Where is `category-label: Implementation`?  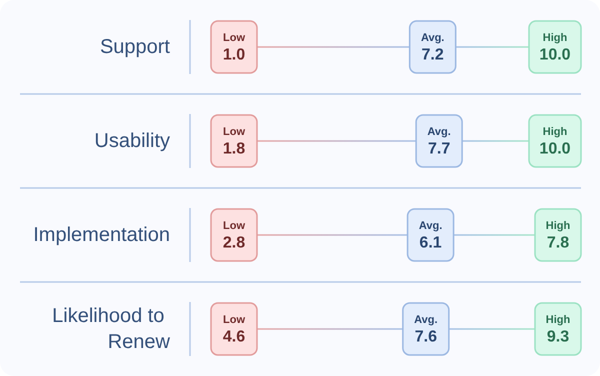
category-label: Implementation is located at coordinates (101, 235).